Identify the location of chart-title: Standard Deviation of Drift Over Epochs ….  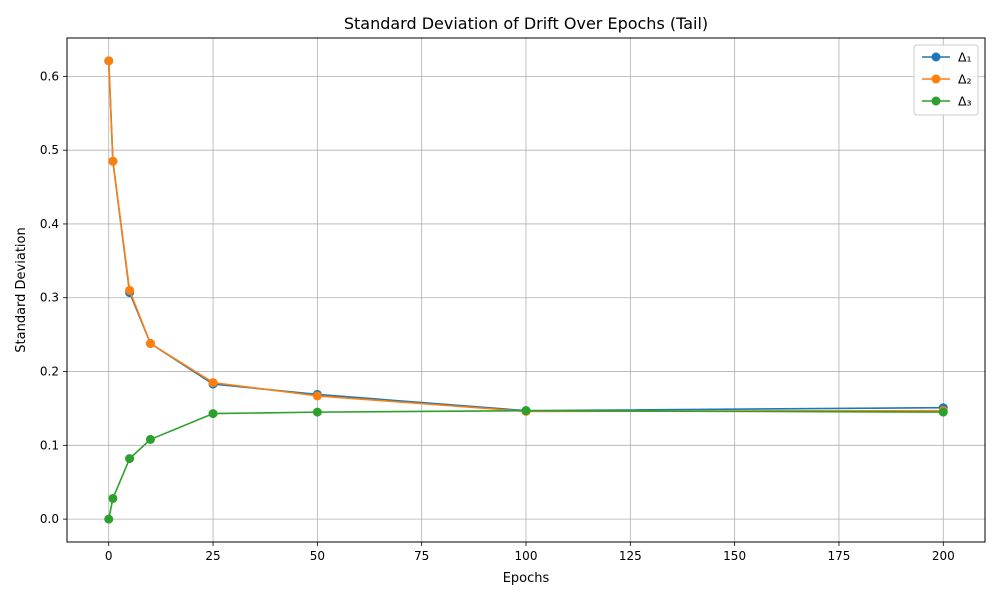
(526, 23).